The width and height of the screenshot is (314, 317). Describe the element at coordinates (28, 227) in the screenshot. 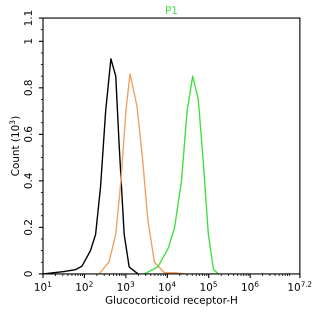

I see `y-tick-label: 0.2` at that location.